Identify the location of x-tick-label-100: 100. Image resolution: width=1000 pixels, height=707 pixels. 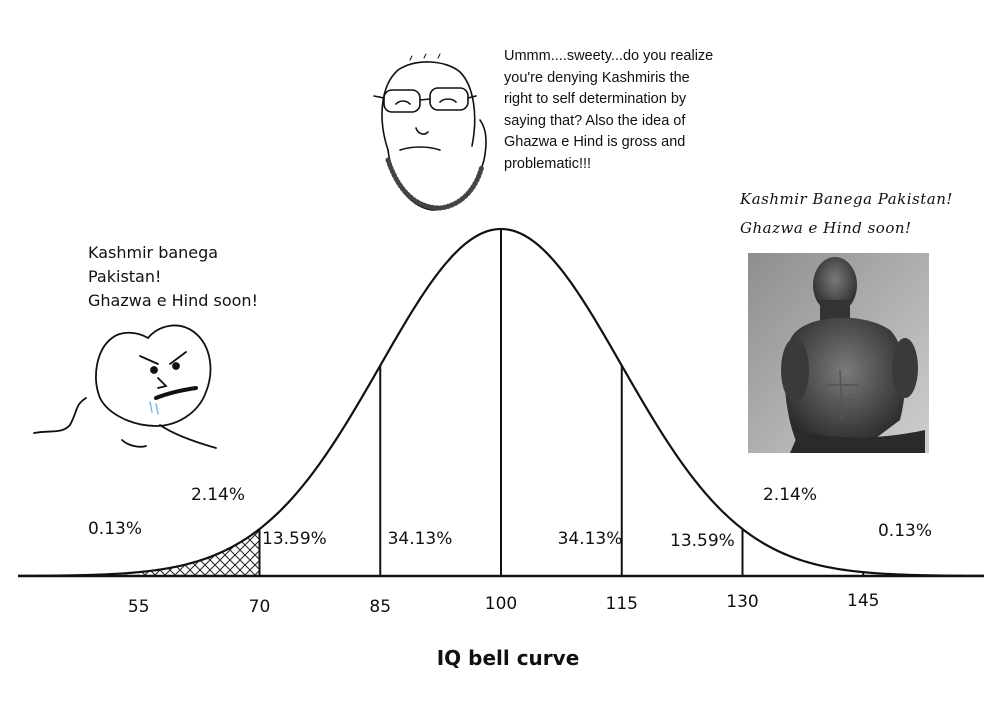
(501, 604).